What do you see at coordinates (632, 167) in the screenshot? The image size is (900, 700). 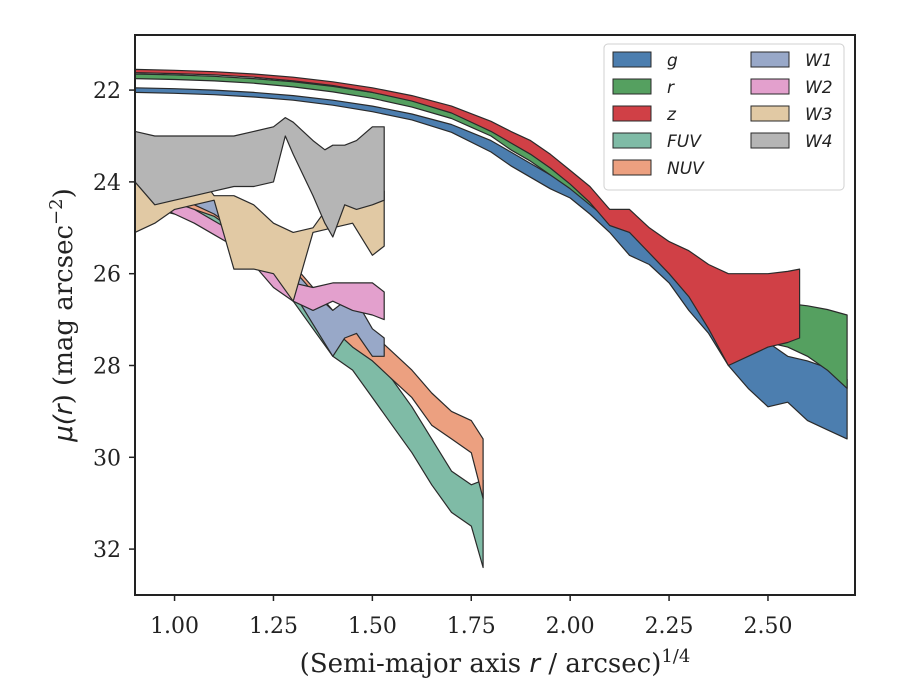 I see `legend-swatch-nuv` at bounding box center [632, 167].